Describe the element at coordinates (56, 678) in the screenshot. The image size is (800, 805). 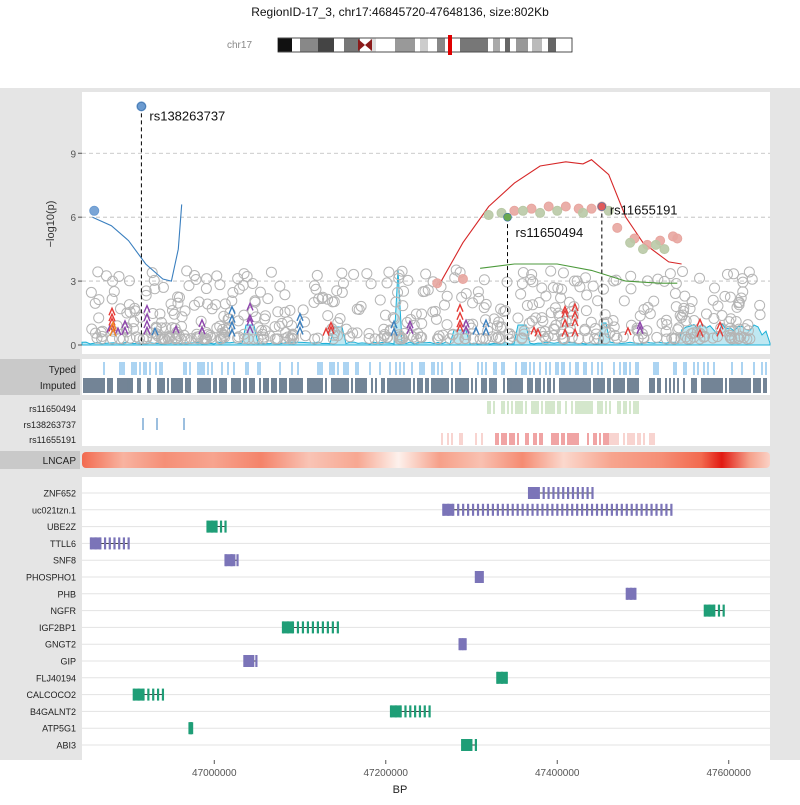
I see `gene-label-flj40194: FLJ40194` at that location.